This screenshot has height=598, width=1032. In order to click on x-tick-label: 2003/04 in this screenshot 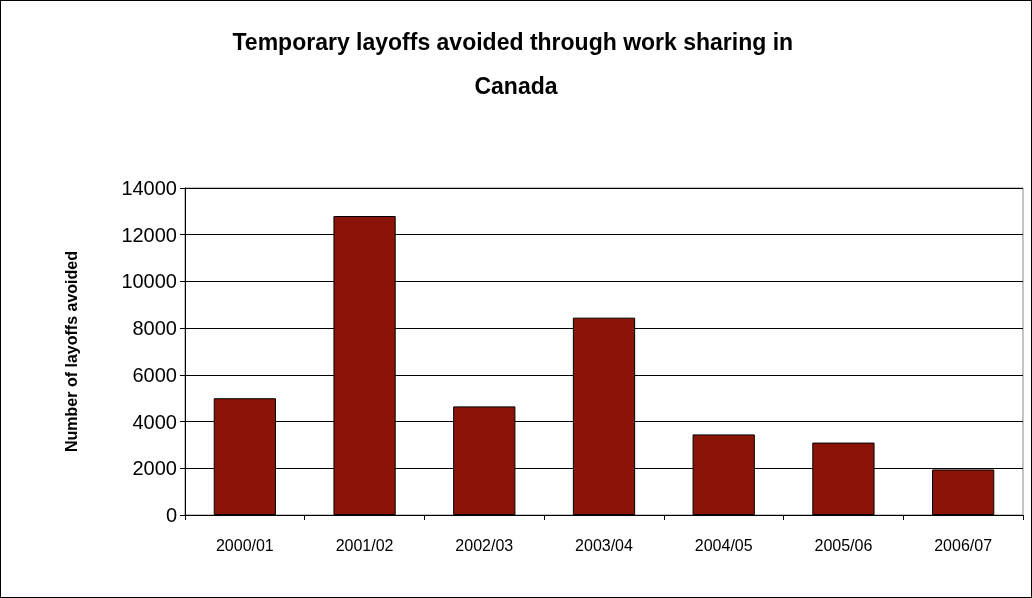, I will do `click(604, 545)`.